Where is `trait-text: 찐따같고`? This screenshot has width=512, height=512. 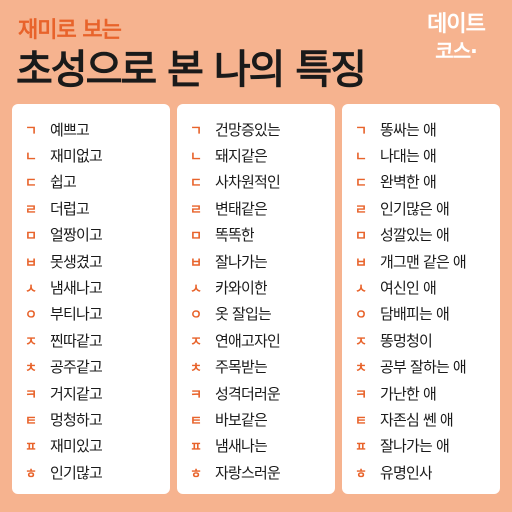
trait-text: 찐따같고 is located at coordinates (76, 340).